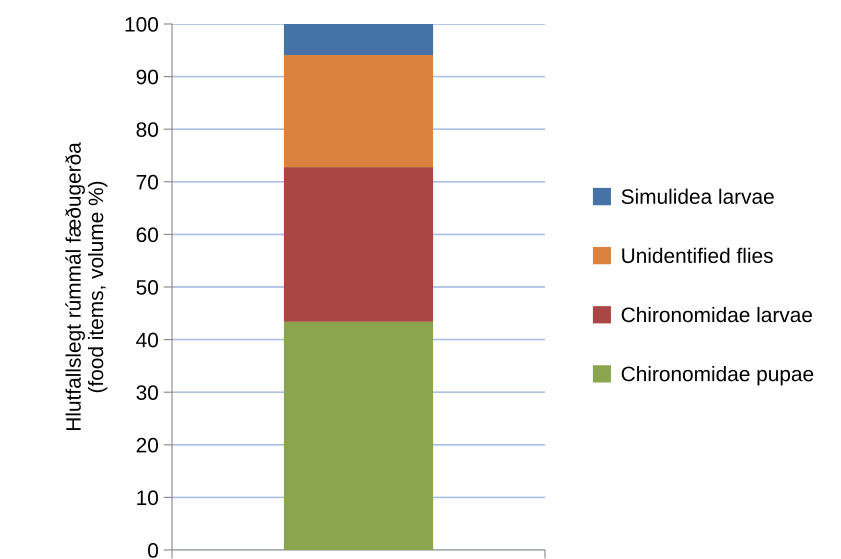 The image size is (841, 559). What do you see at coordinates (153, 550) in the screenshot?
I see `y-tick-label: 0` at bounding box center [153, 550].